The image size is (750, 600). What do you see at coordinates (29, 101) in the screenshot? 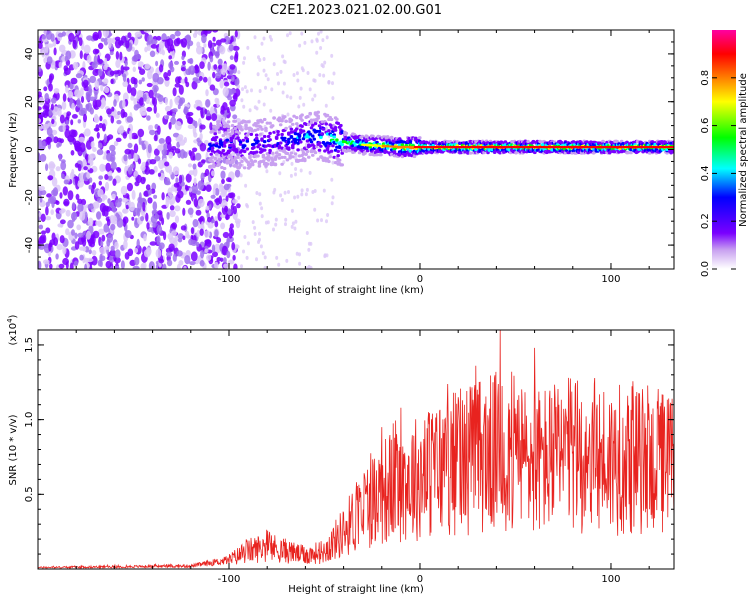
I see `y-tick-label: 20` at bounding box center [29, 101].